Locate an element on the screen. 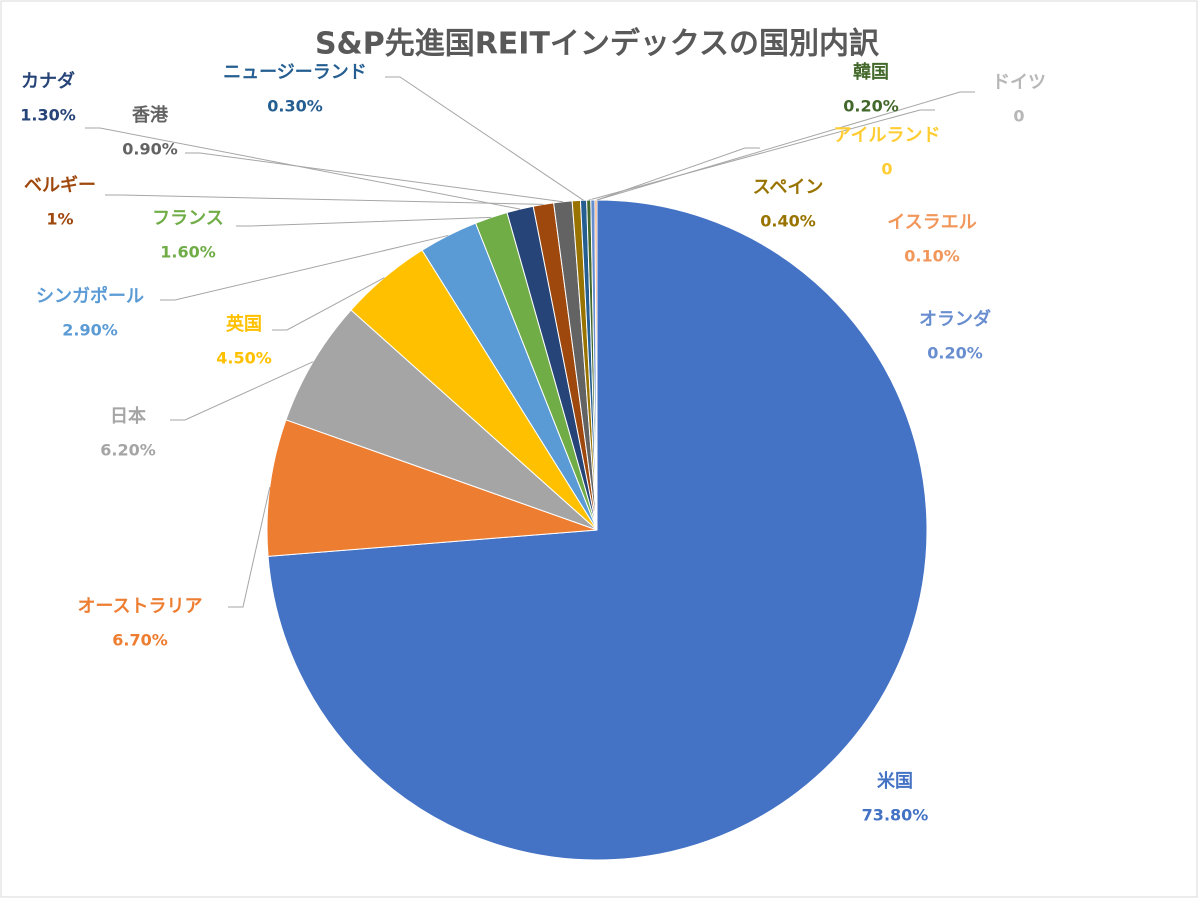 The image size is (1200, 904). value-label: 1.60% is located at coordinates (188, 252).